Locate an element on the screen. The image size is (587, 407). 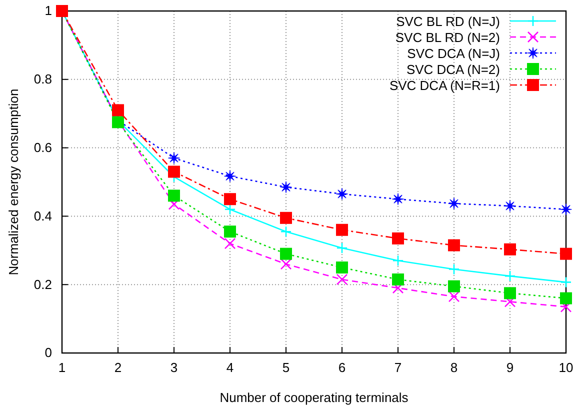
x-tick-label: 5 is located at coordinates (286, 368).